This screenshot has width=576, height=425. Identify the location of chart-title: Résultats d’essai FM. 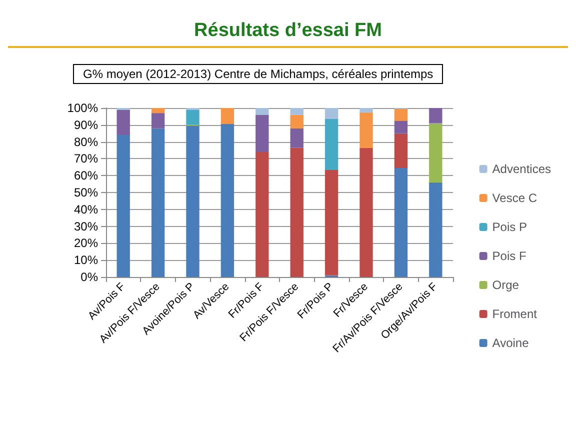
(288, 30).